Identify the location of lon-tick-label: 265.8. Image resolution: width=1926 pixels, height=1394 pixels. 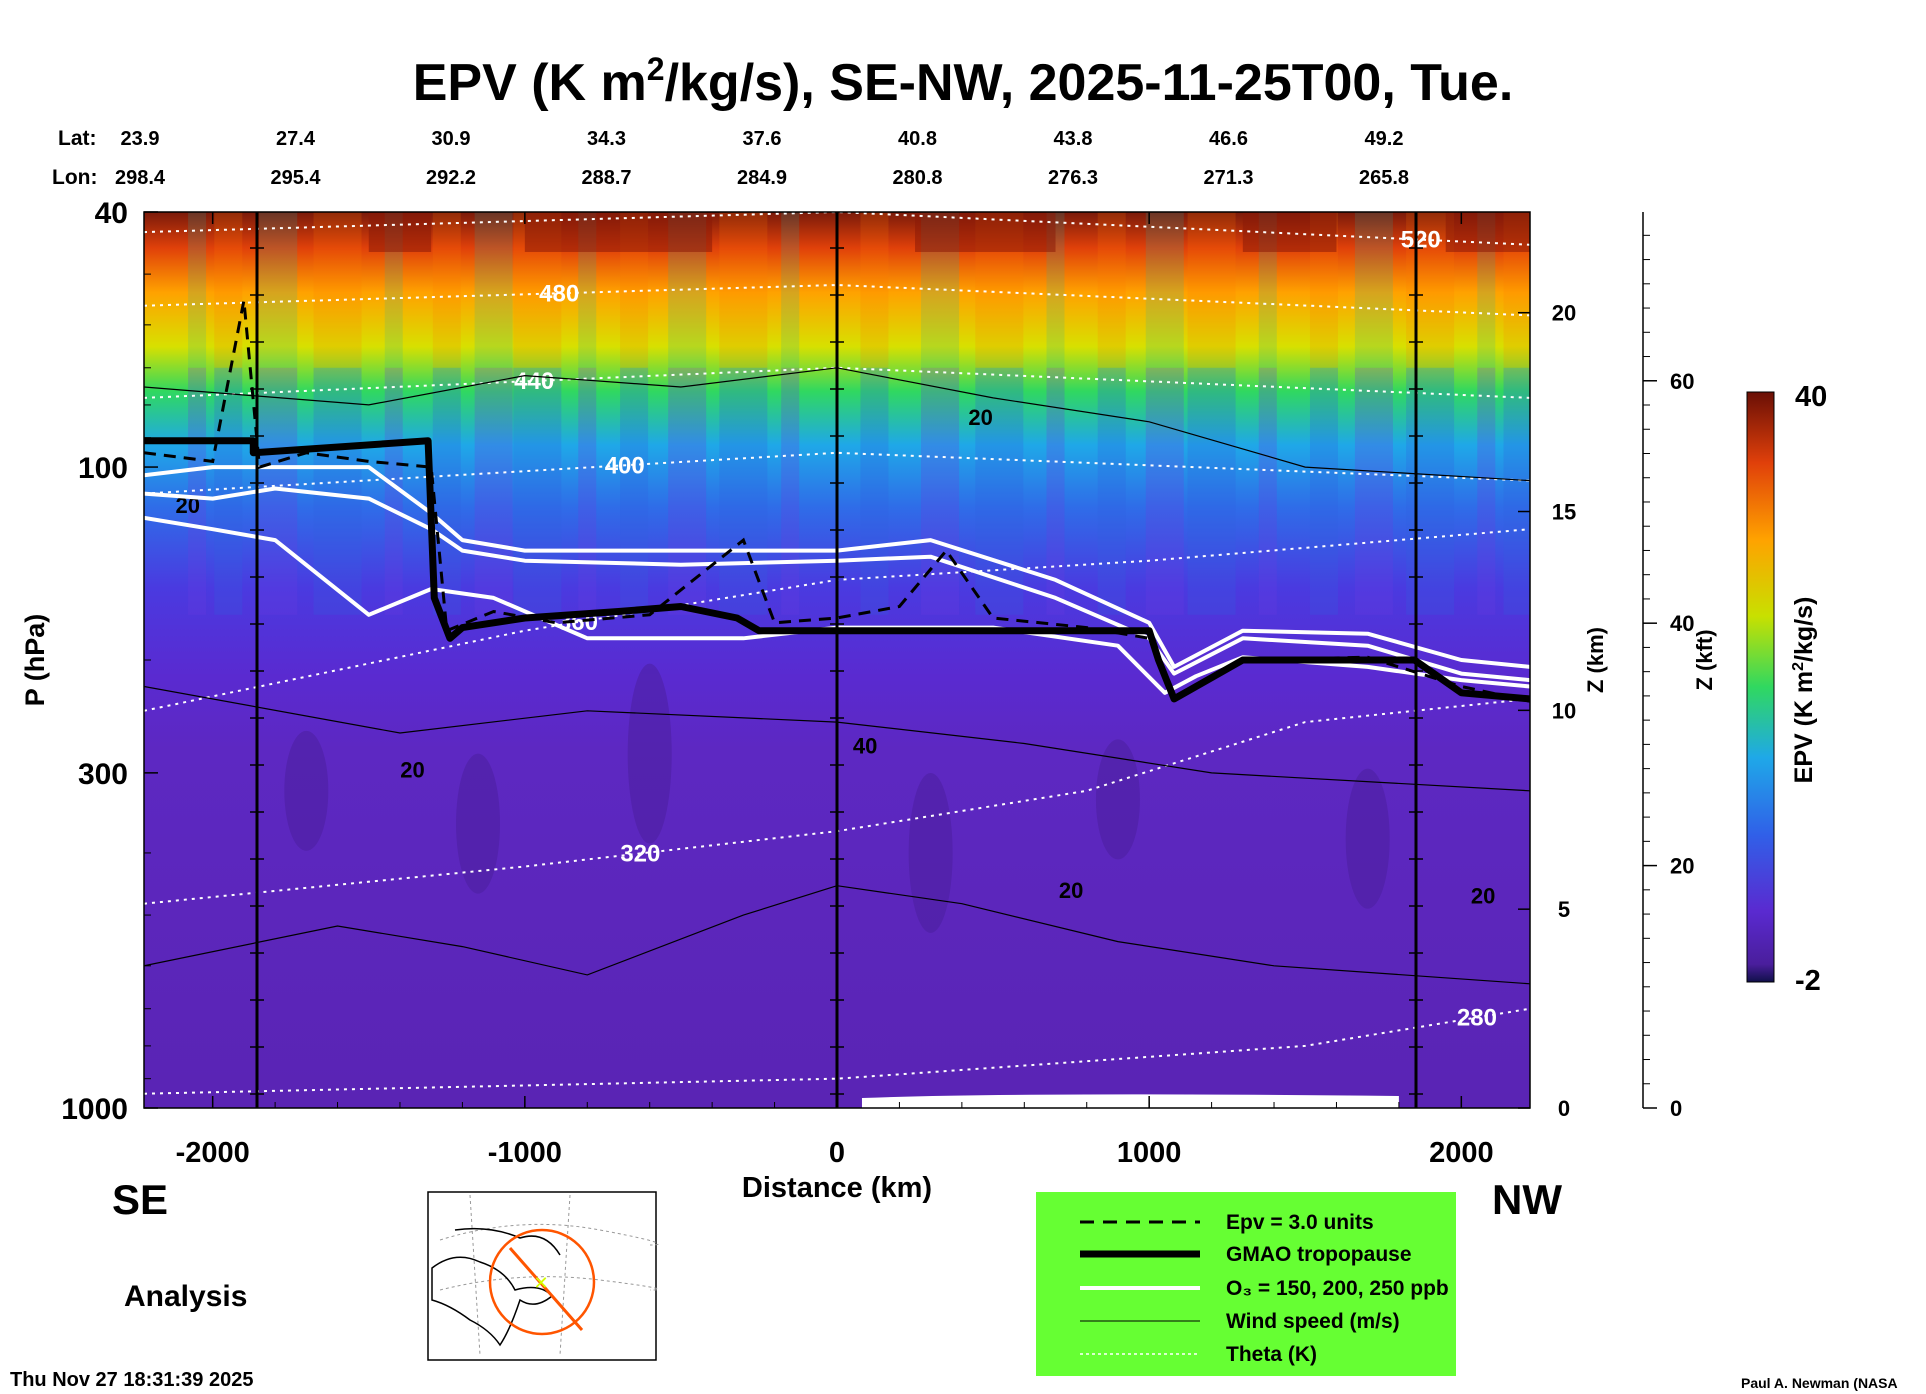
(1384, 178).